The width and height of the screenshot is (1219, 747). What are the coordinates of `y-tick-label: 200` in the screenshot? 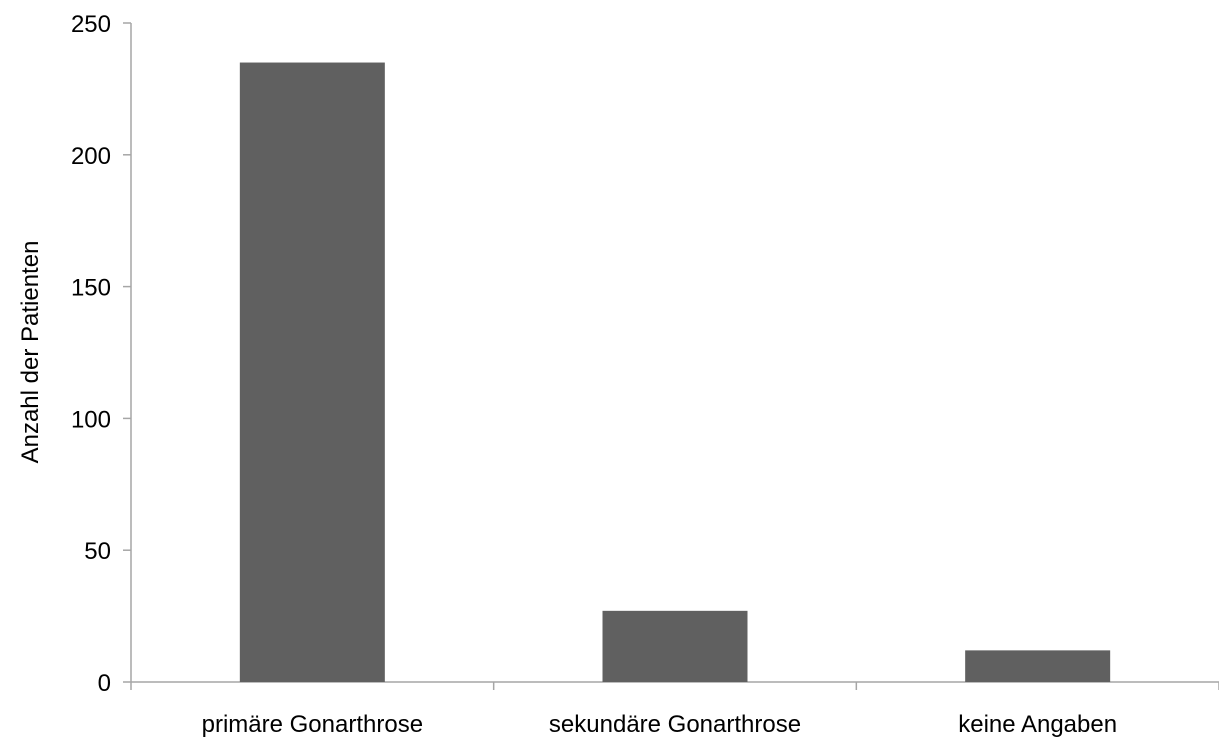 It's located at (91, 156).